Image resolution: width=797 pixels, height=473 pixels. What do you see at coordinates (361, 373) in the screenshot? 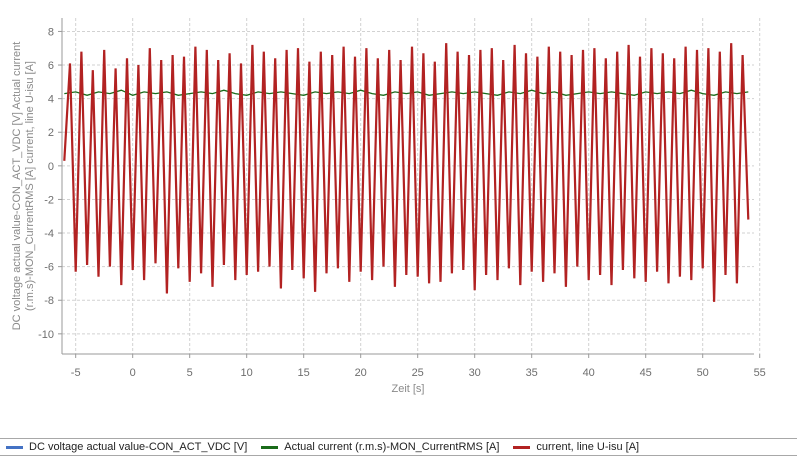
I see `x-tick-label: 20` at bounding box center [361, 373].